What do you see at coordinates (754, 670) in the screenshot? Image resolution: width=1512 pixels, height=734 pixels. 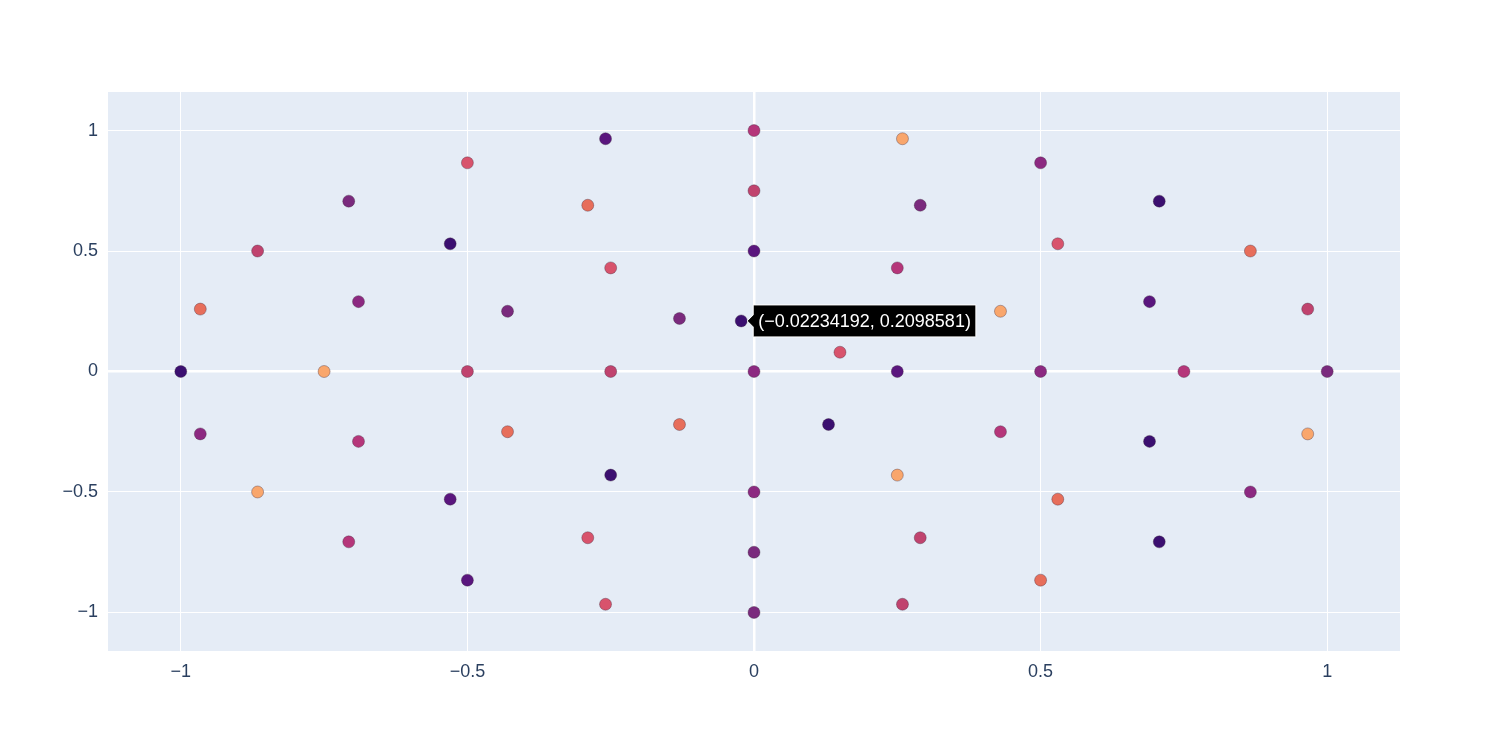 I see `x-tick-label: 0` at bounding box center [754, 670].